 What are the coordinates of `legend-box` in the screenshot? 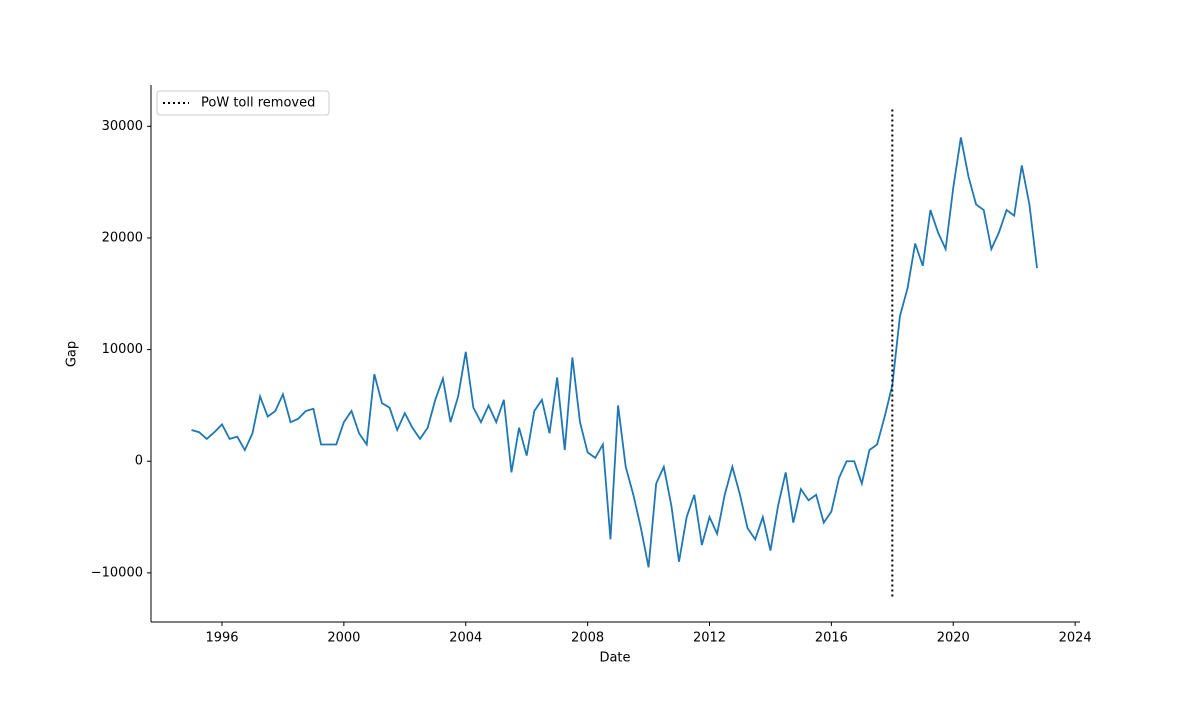 It's located at (243, 103).